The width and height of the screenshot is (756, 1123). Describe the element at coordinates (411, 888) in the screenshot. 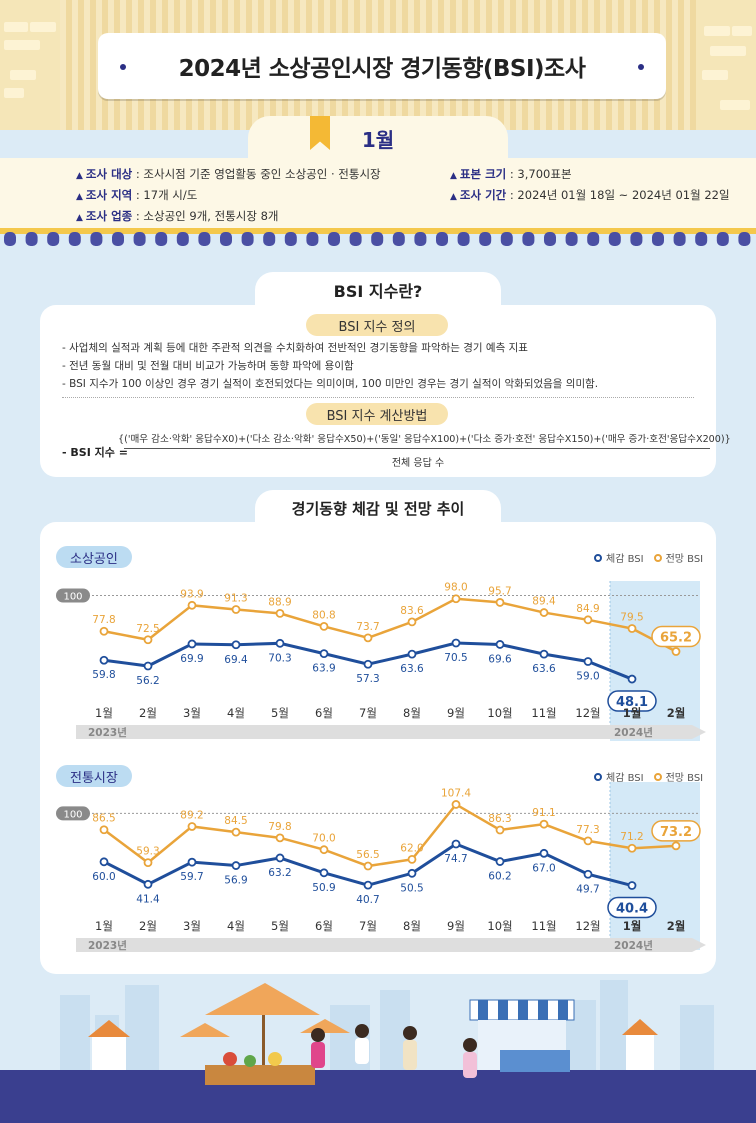

I see `actual-label: 50.5` at that location.